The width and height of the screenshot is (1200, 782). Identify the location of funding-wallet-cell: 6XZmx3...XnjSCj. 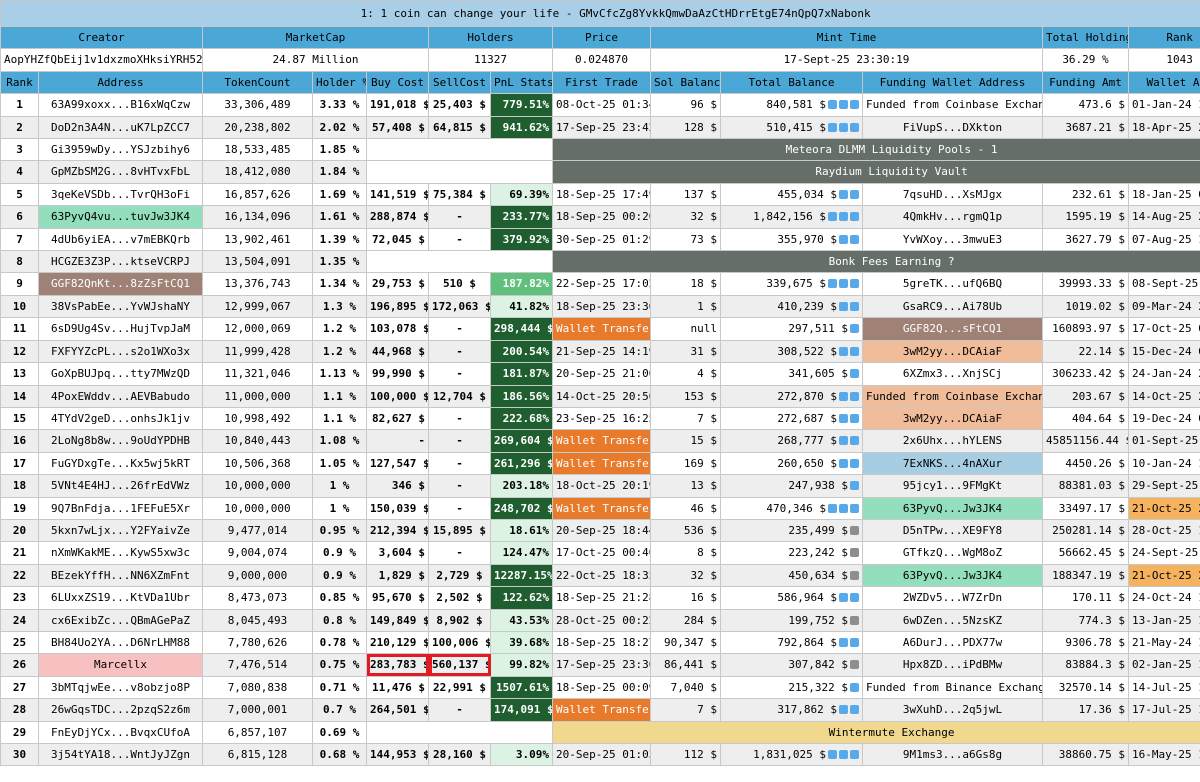
(952, 374).